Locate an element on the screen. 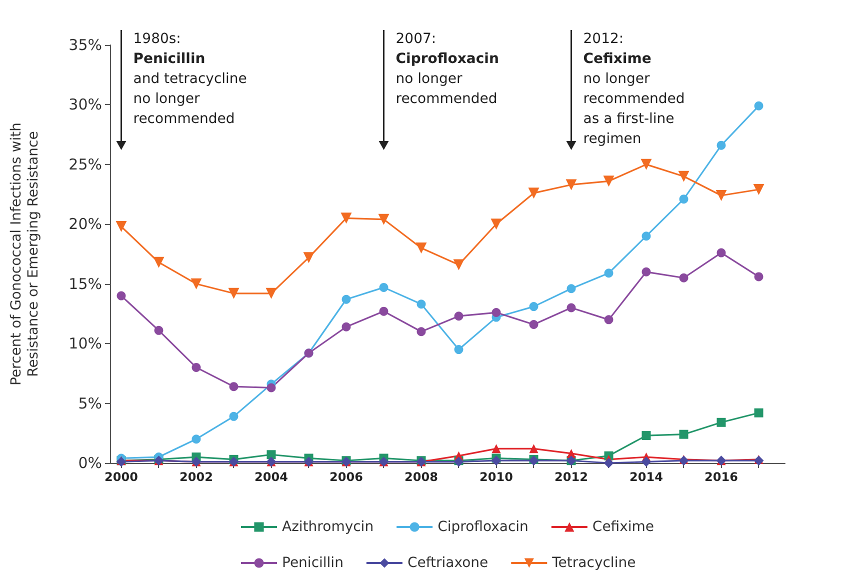 The width and height of the screenshot is (846, 583). x-tick-label: 2006 is located at coordinates (346, 477).